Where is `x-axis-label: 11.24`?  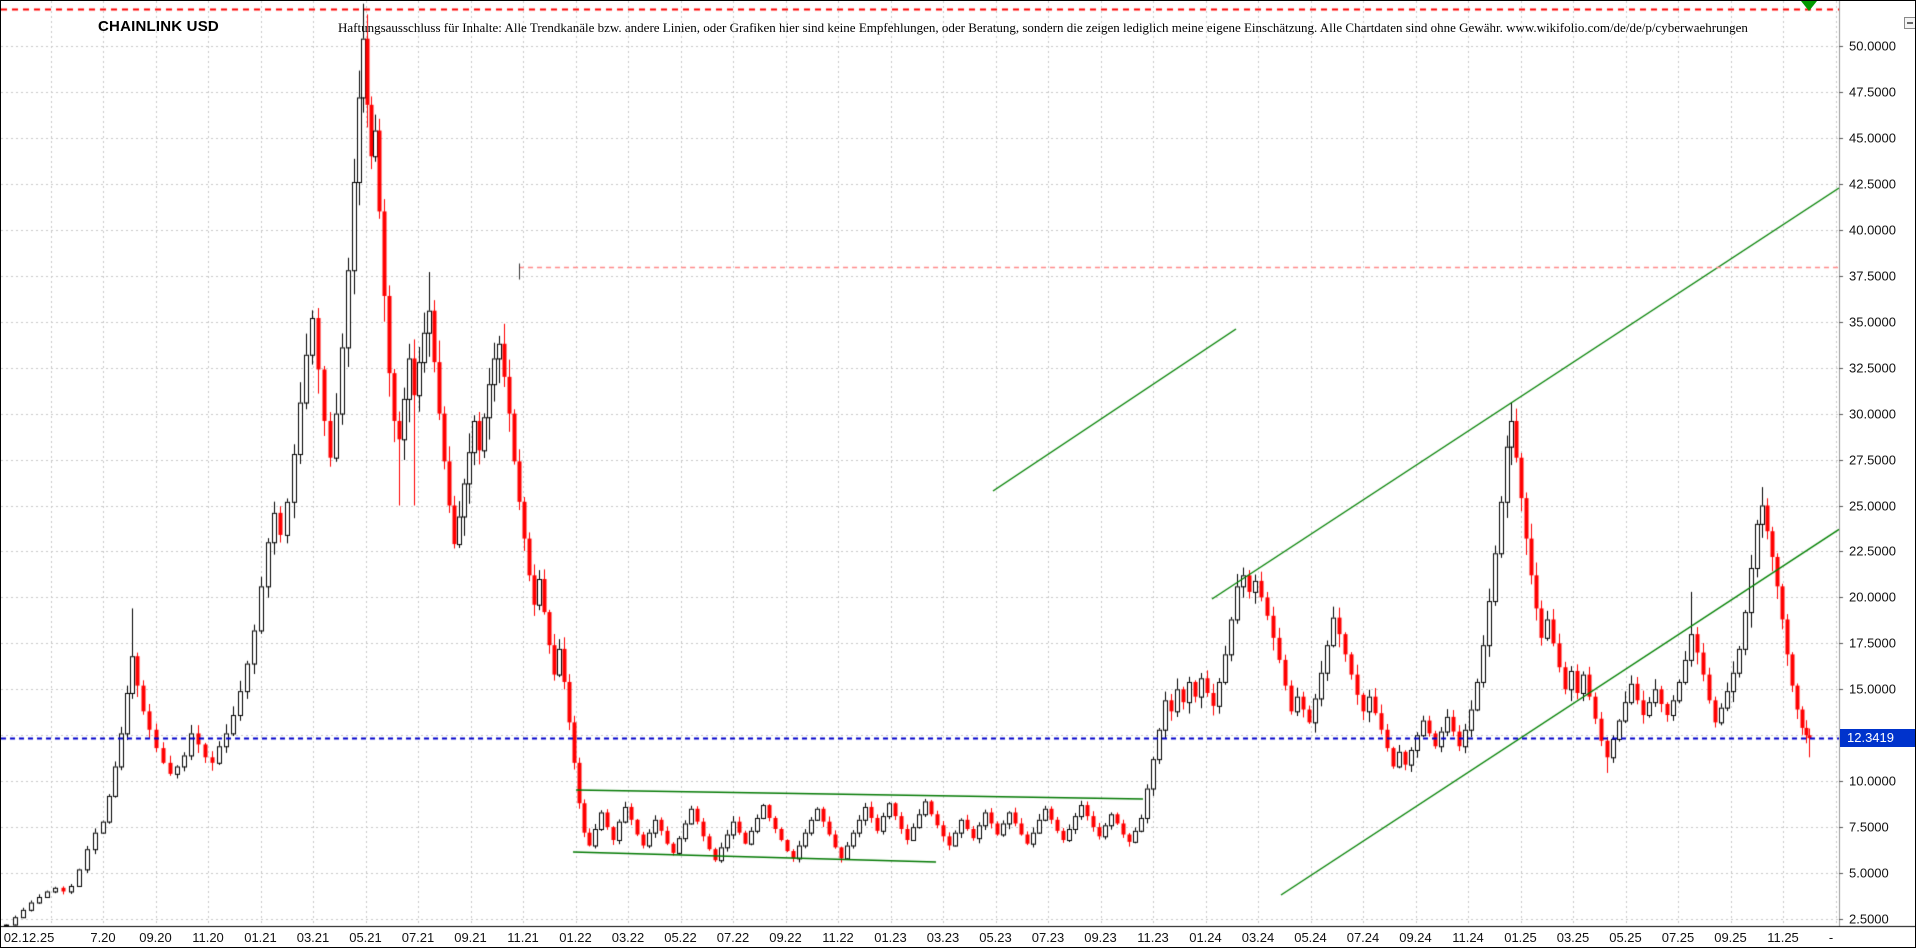 x-axis-label: 11.24 is located at coordinates (1468, 937).